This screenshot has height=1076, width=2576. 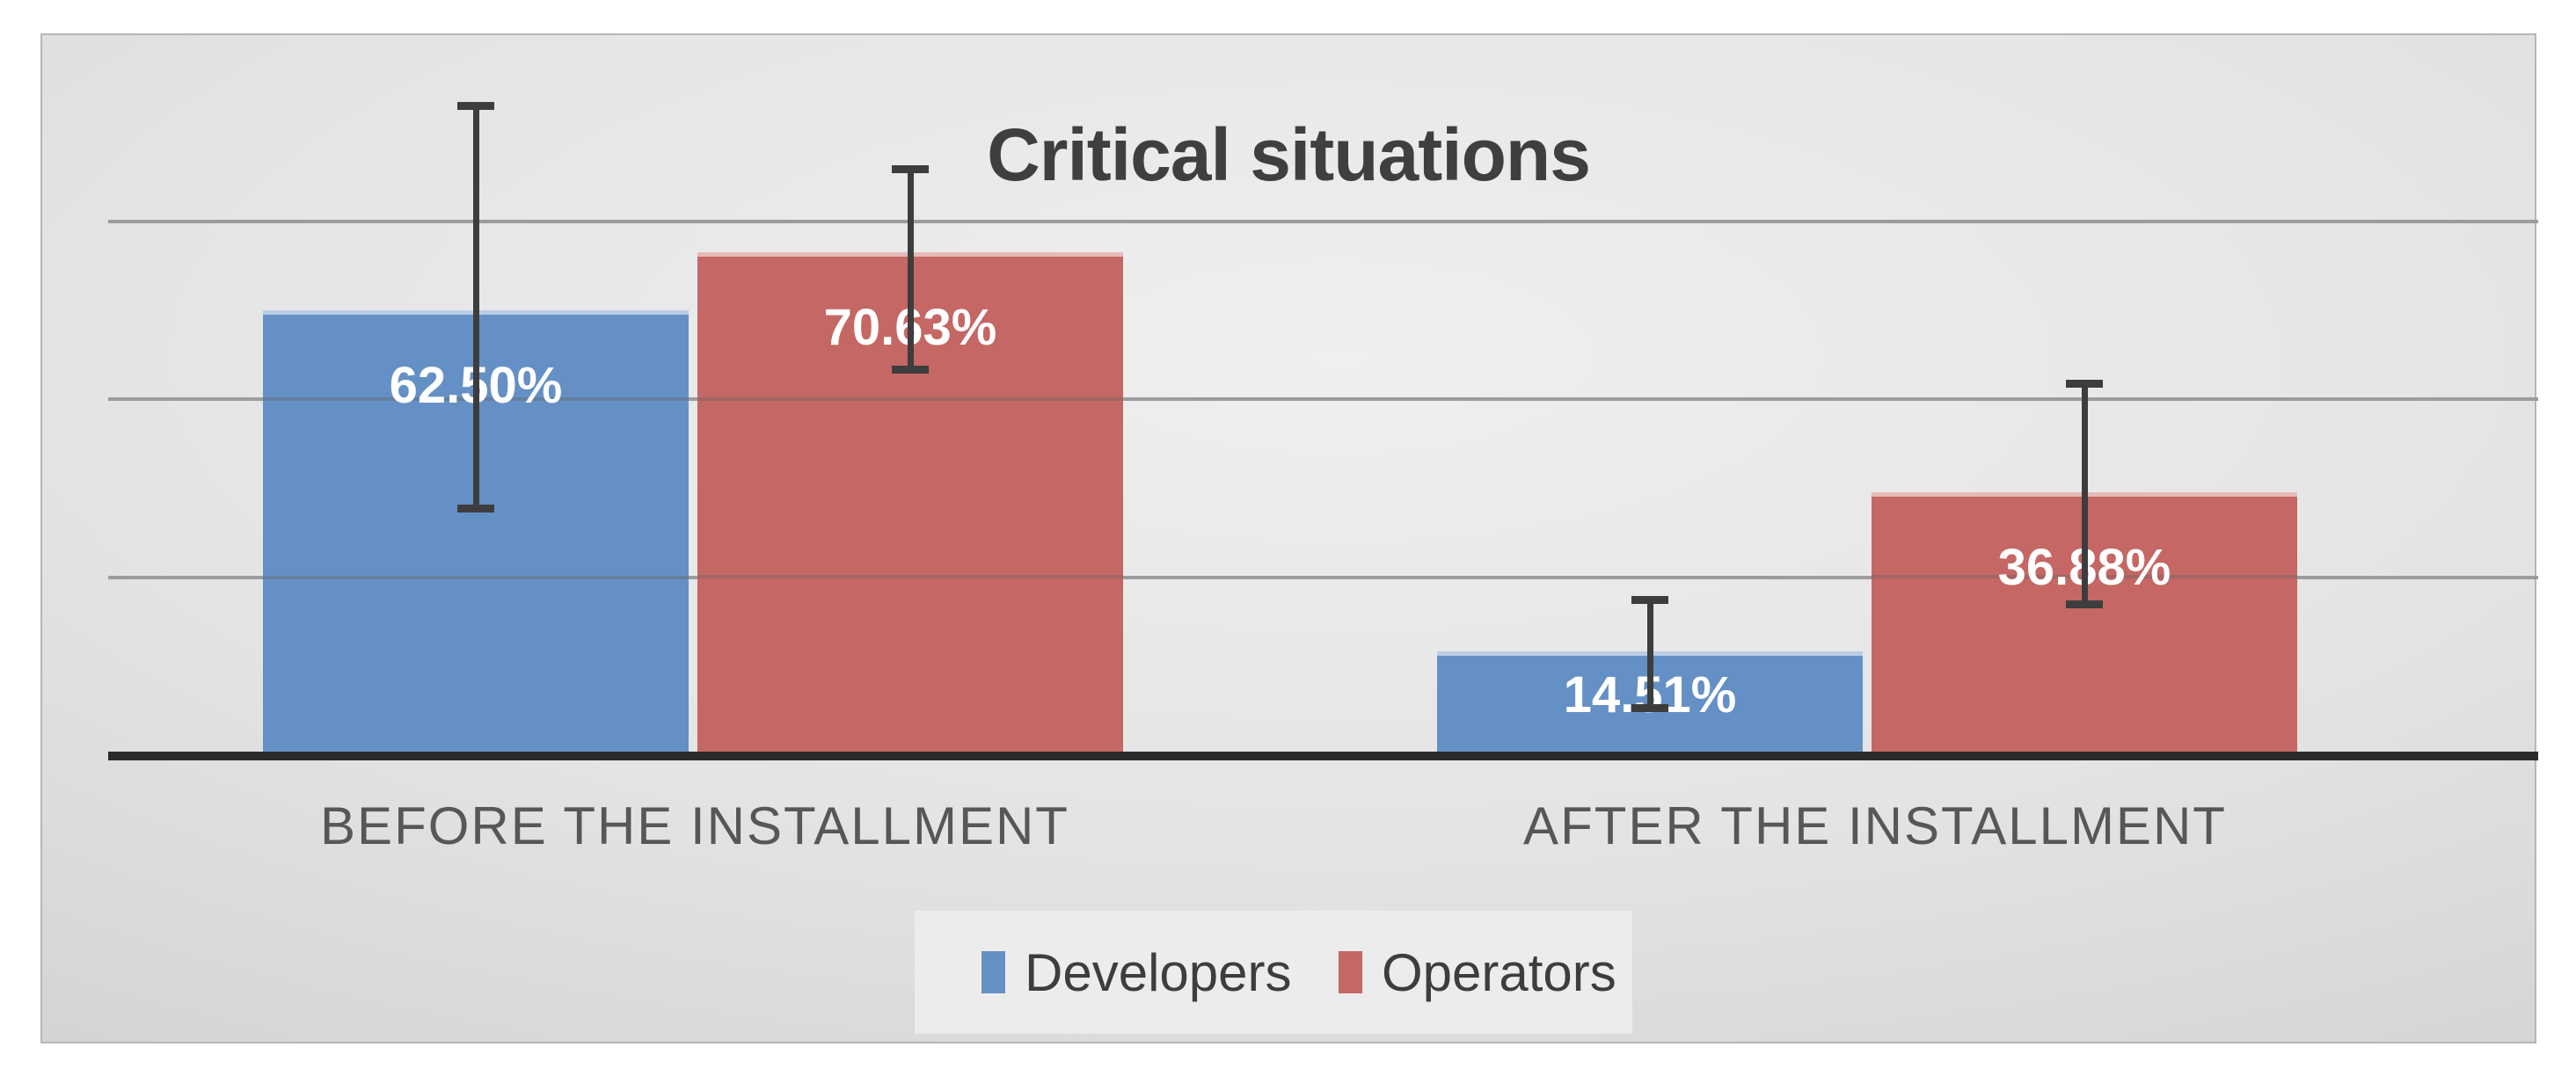 I want to click on category-label-before: BEFORE THE INSTALLMENT, so click(x=694, y=826).